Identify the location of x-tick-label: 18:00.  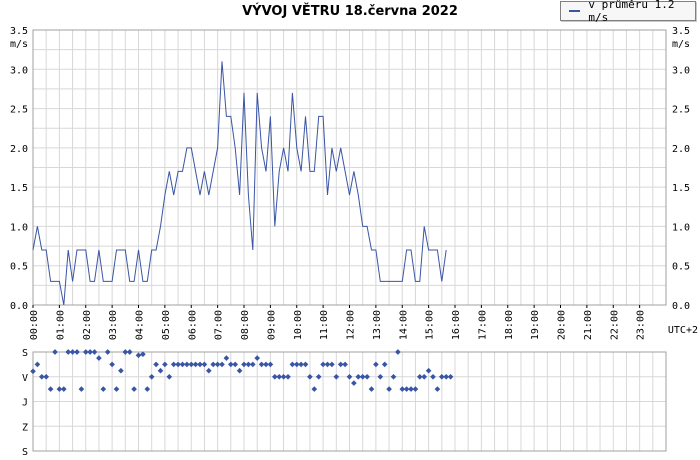
(509, 325).